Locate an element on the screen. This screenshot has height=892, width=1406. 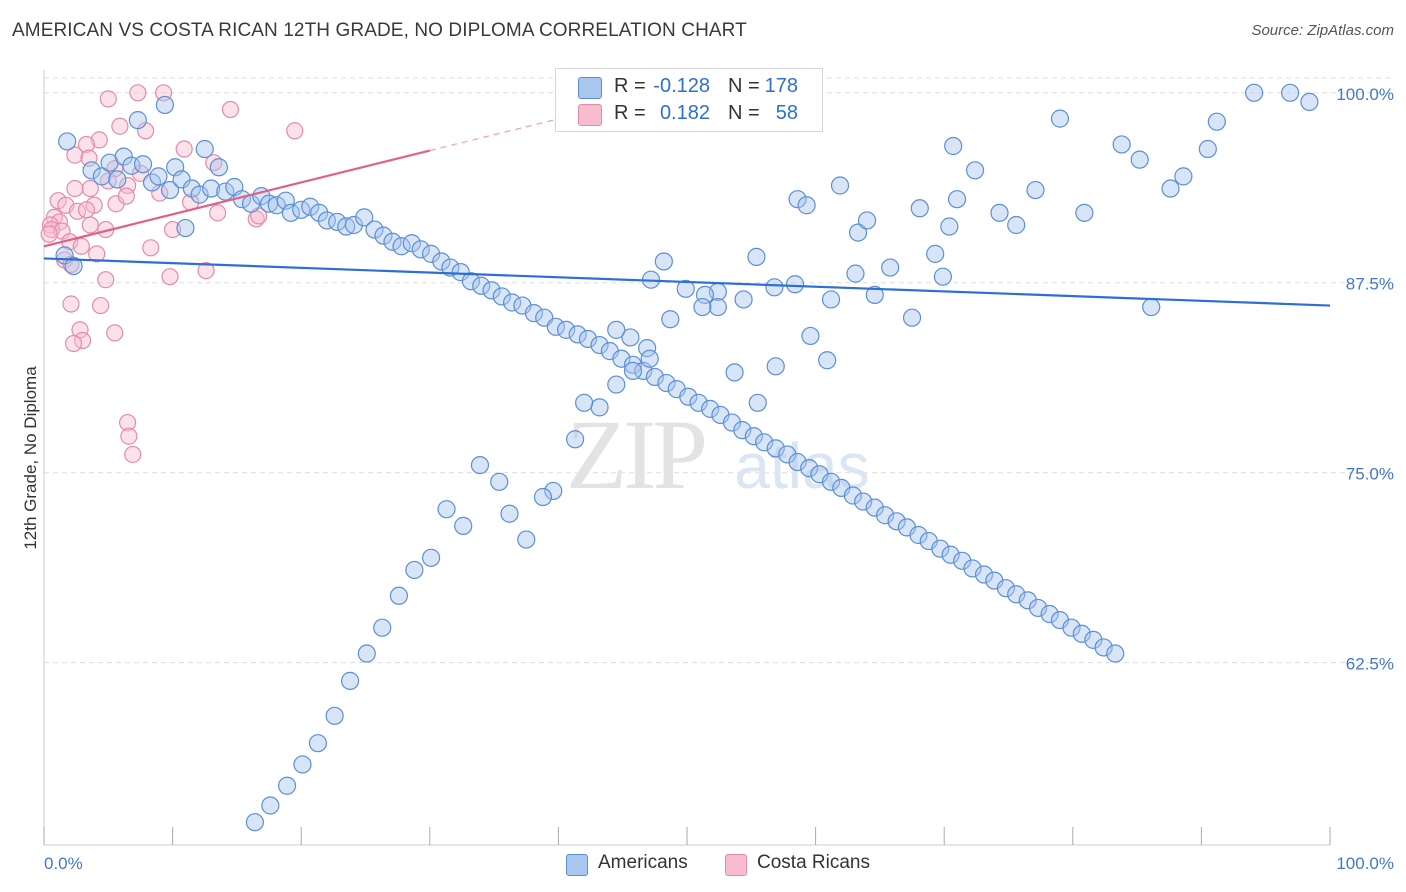
costa-ricans-trend-line is located at coordinates (237, 198).